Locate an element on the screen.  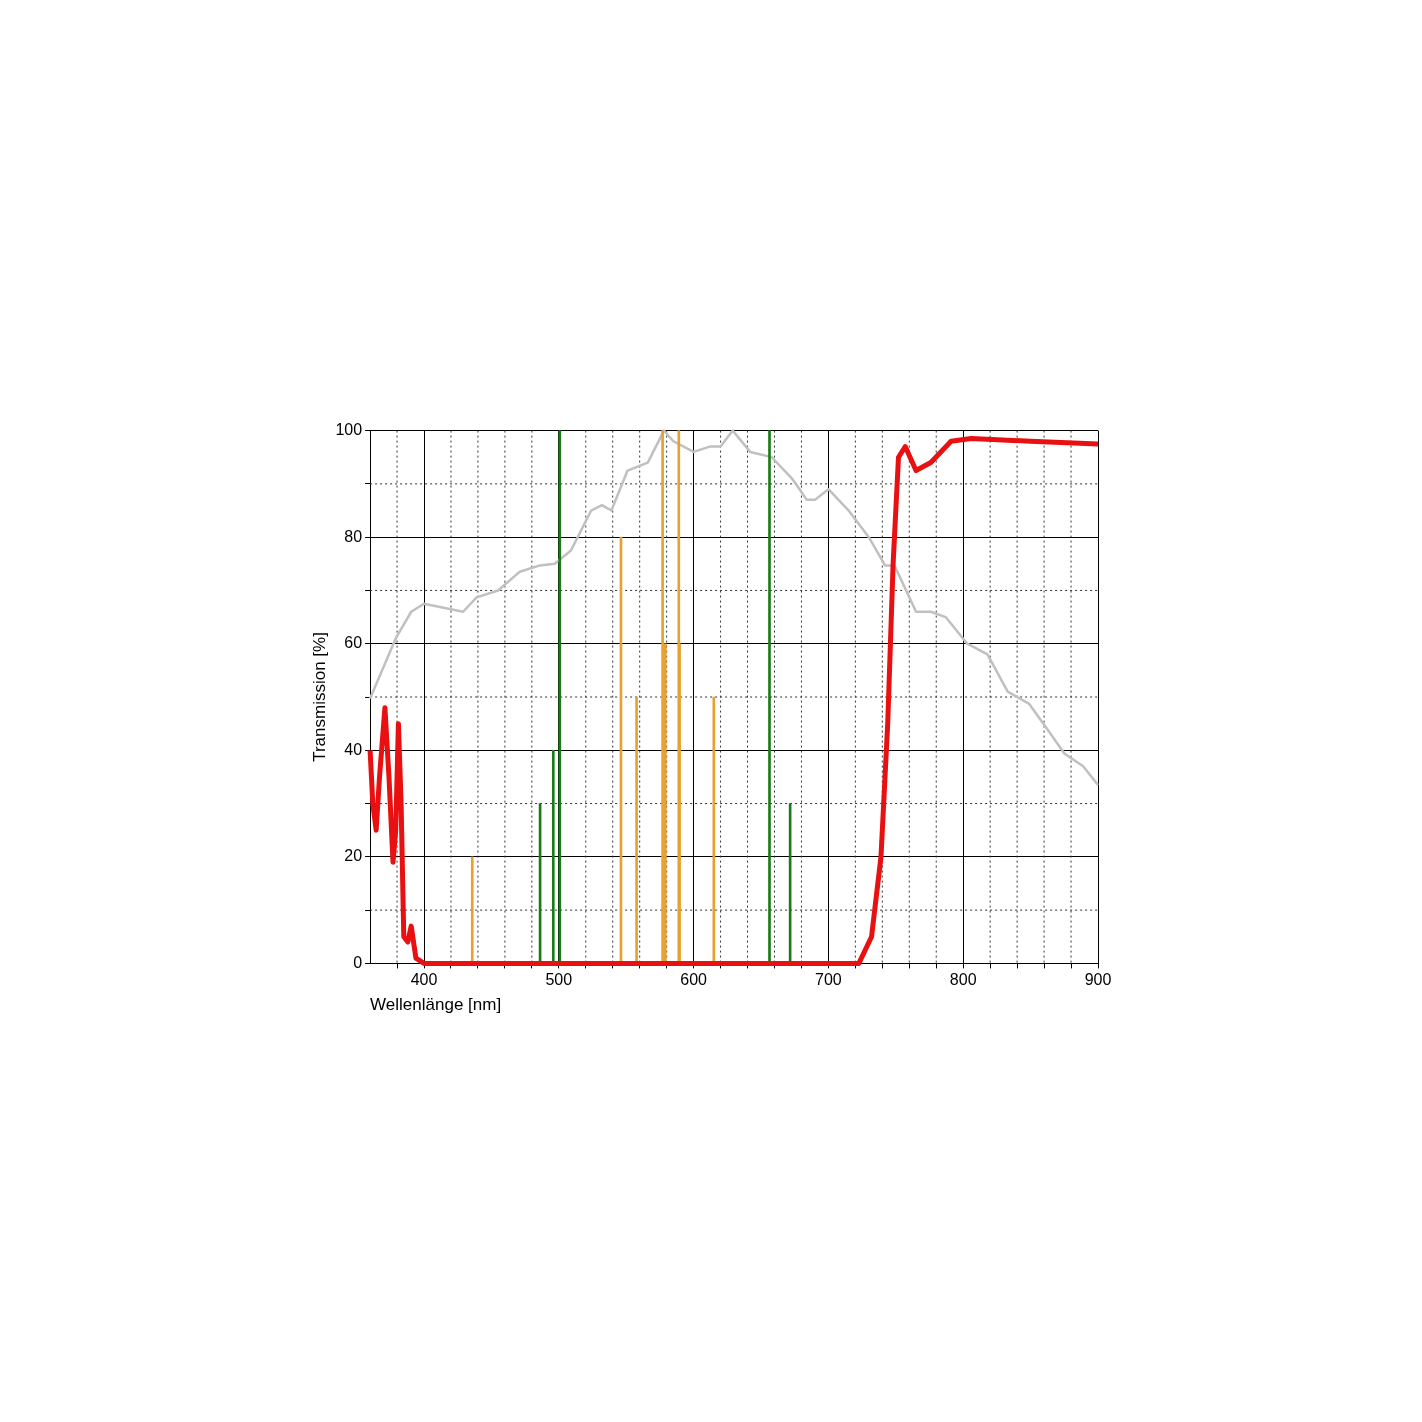
y-tick-label: 60 is located at coordinates (353, 643).